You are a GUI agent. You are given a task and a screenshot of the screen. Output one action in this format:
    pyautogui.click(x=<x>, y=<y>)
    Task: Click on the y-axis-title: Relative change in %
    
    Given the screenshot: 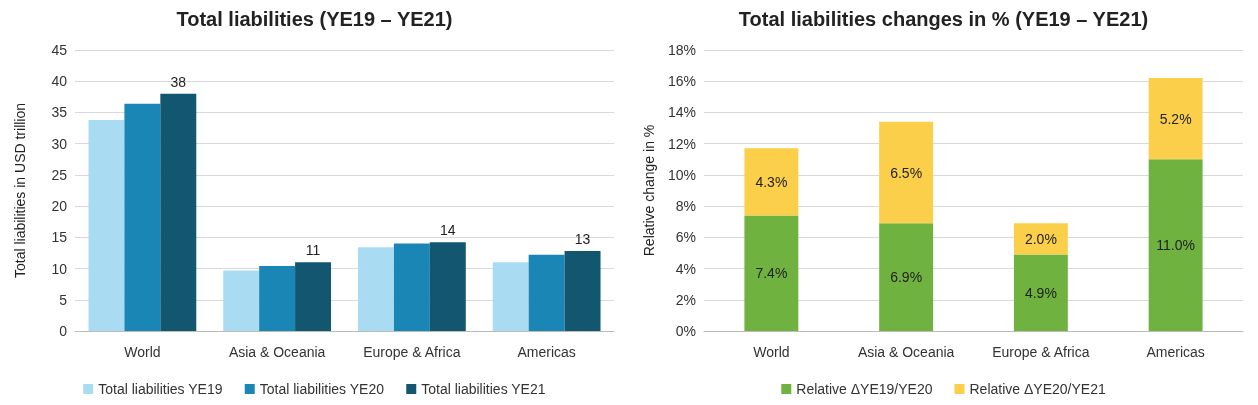 What is the action you would take?
    pyautogui.click(x=649, y=190)
    